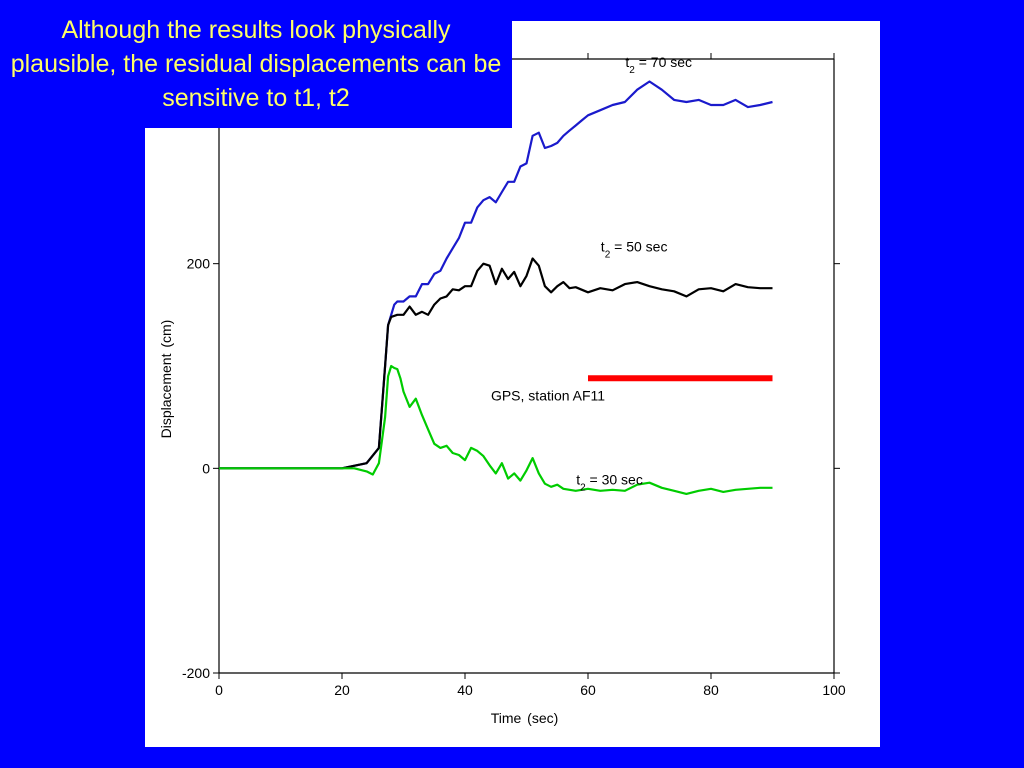 The width and height of the screenshot is (1024, 768). What do you see at coordinates (834, 690) in the screenshot?
I see `x-tick-label: 100` at bounding box center [834, 690].